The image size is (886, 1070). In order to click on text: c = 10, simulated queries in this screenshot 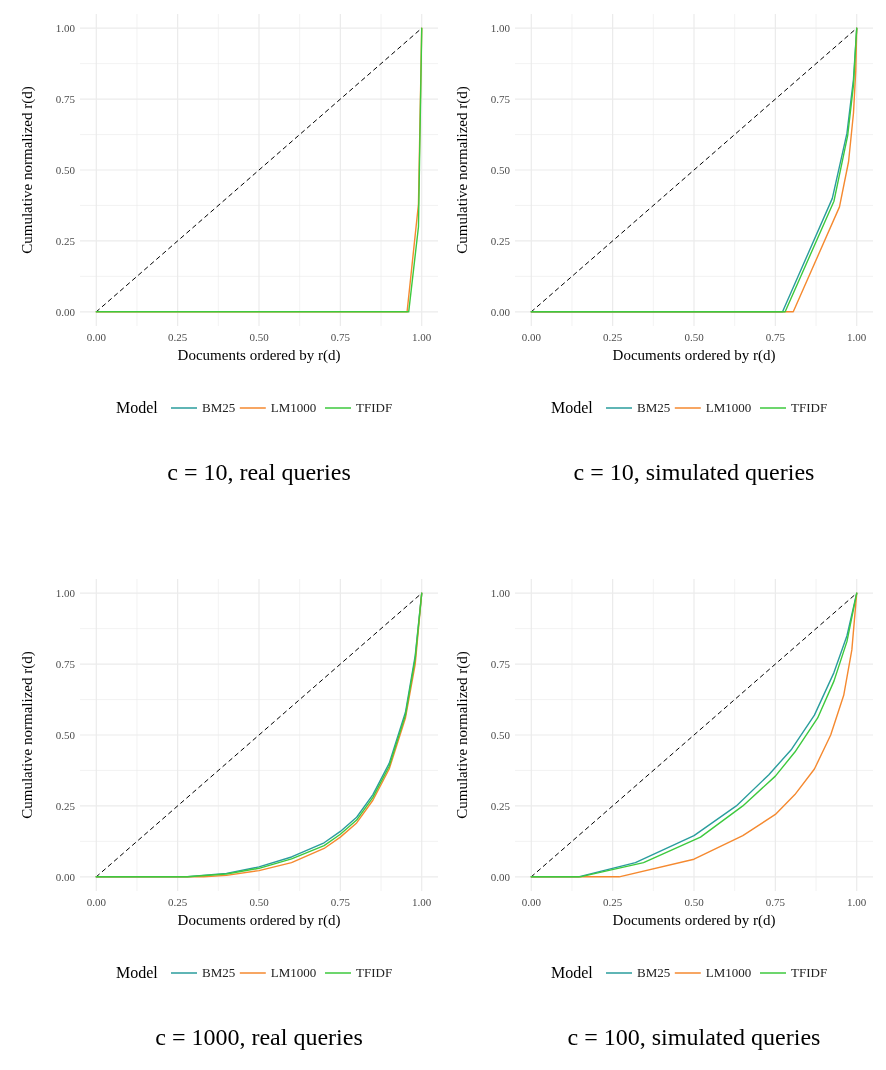, I will do `click(694, 472)`.